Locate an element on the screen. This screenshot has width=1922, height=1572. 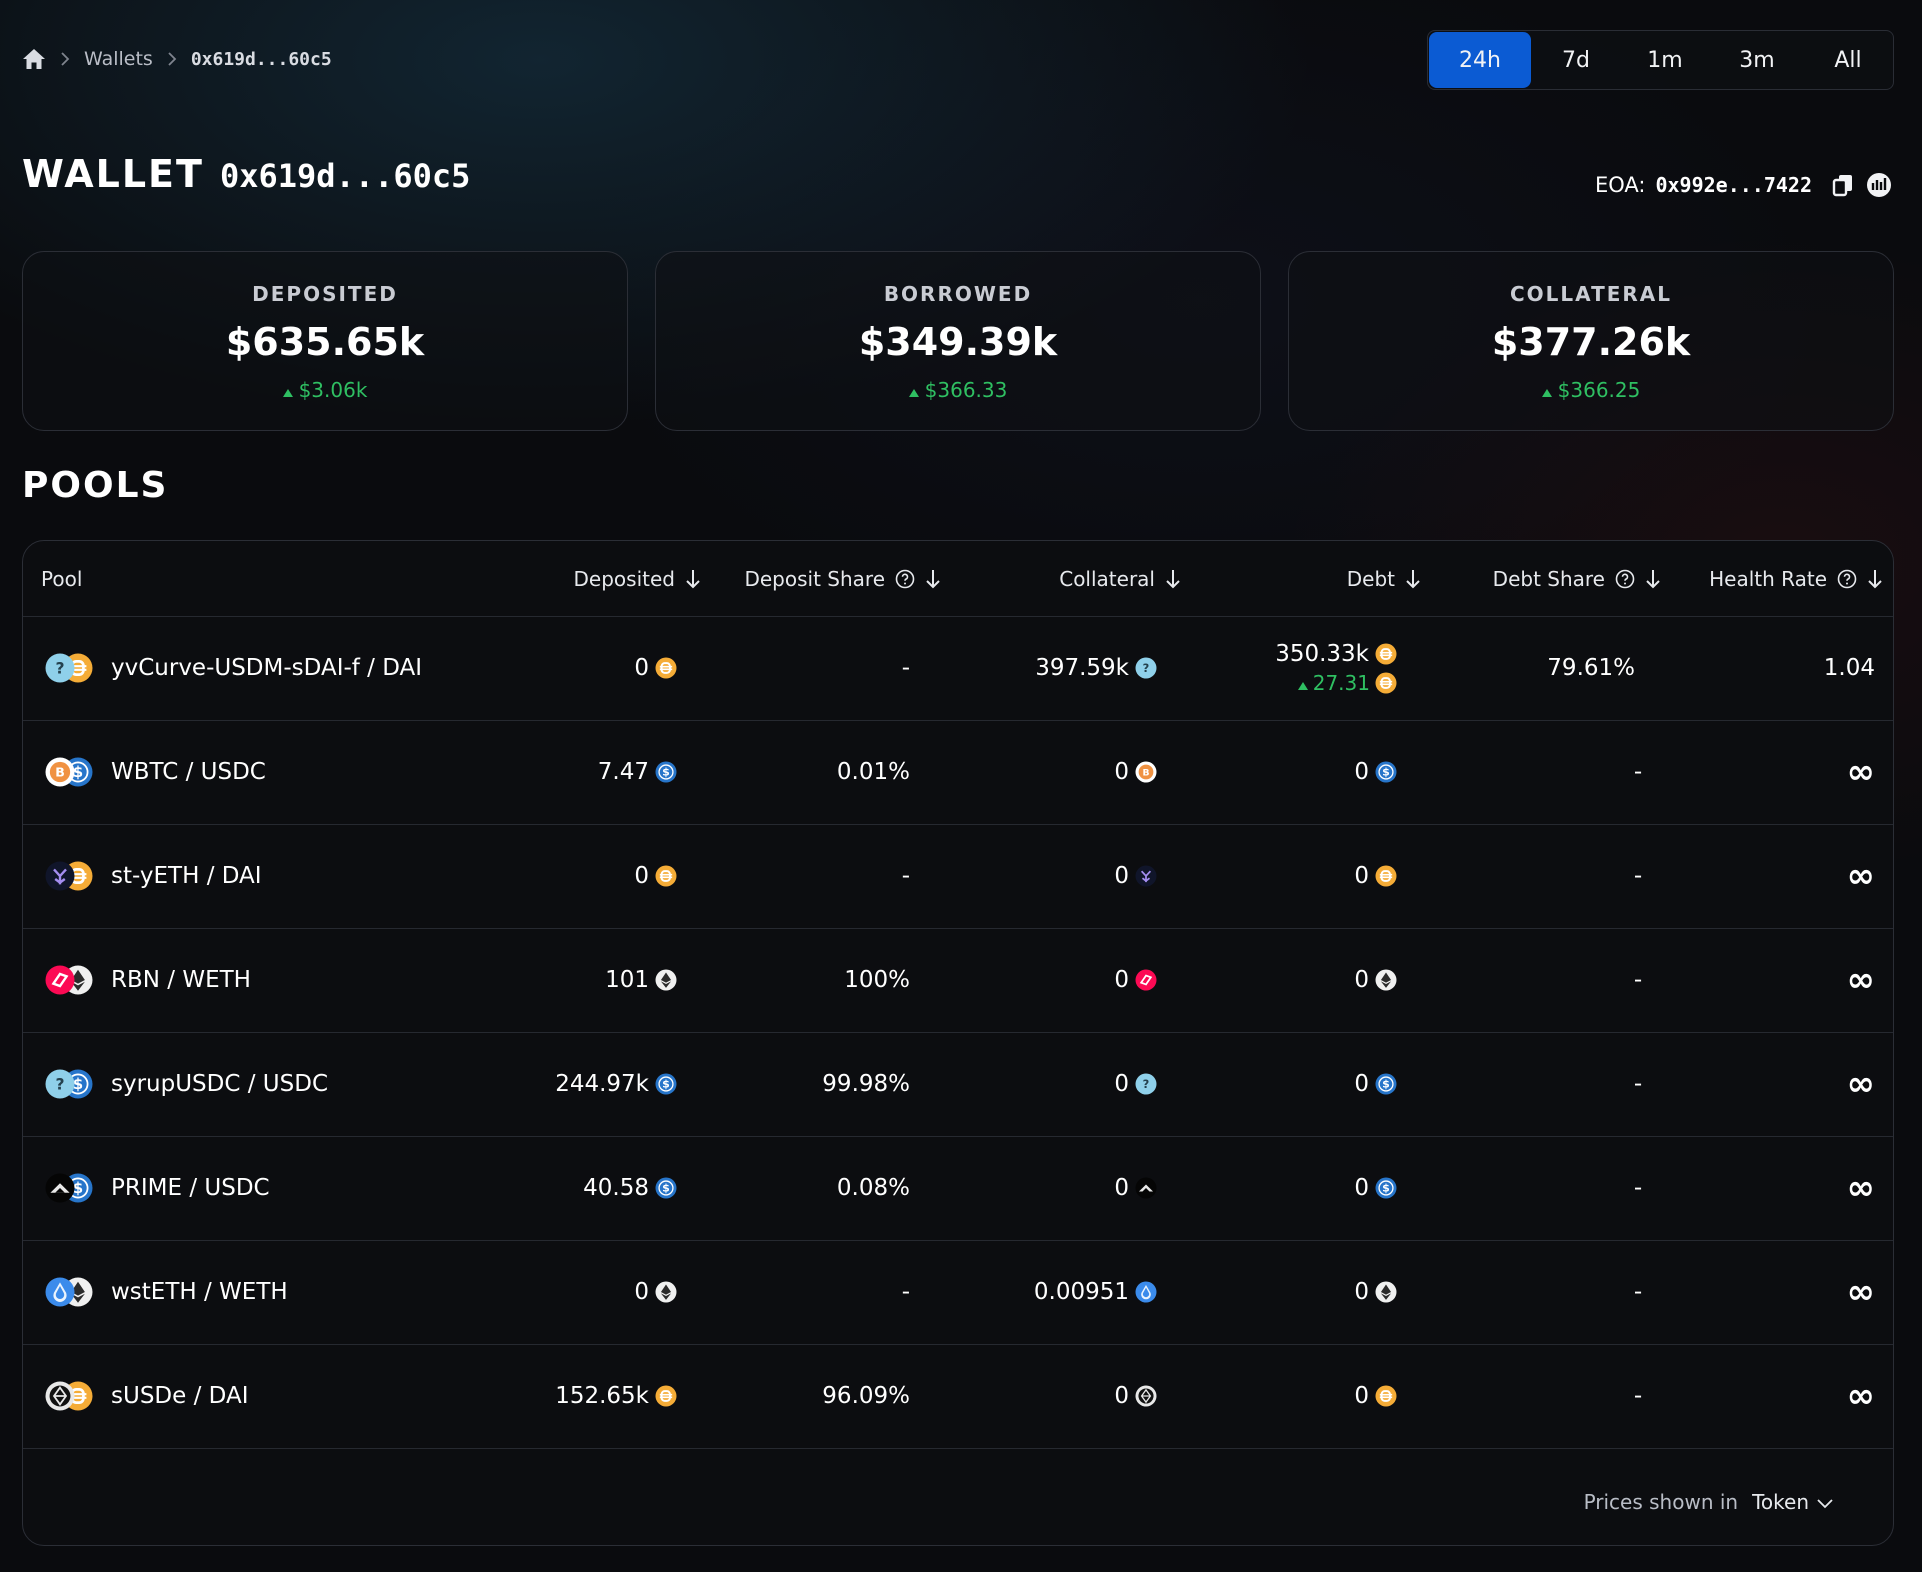
collateral-cell: 0 is located at coordinates (1135, 1188).